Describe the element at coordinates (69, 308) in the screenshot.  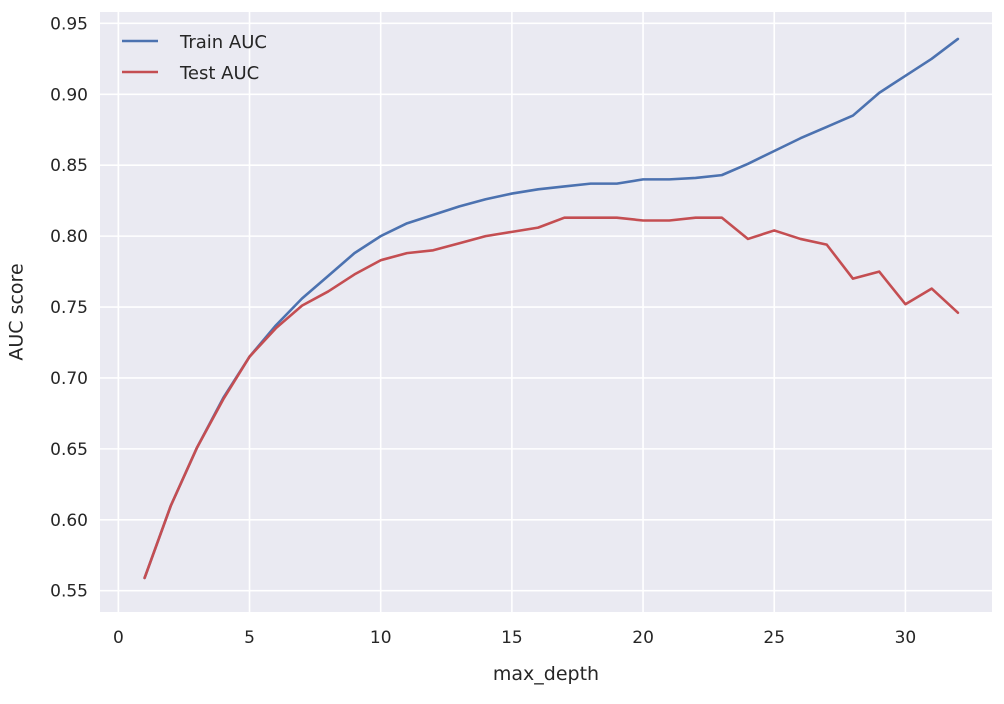
I see `y-tick-label: 0.75` at that location.